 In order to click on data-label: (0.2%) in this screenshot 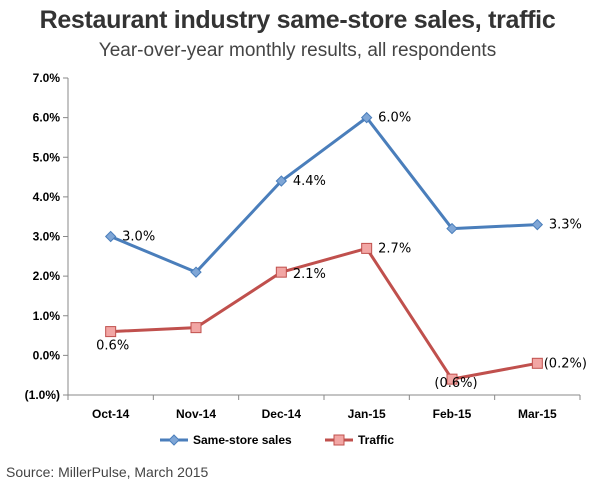, I will do `click(565, 363)`.